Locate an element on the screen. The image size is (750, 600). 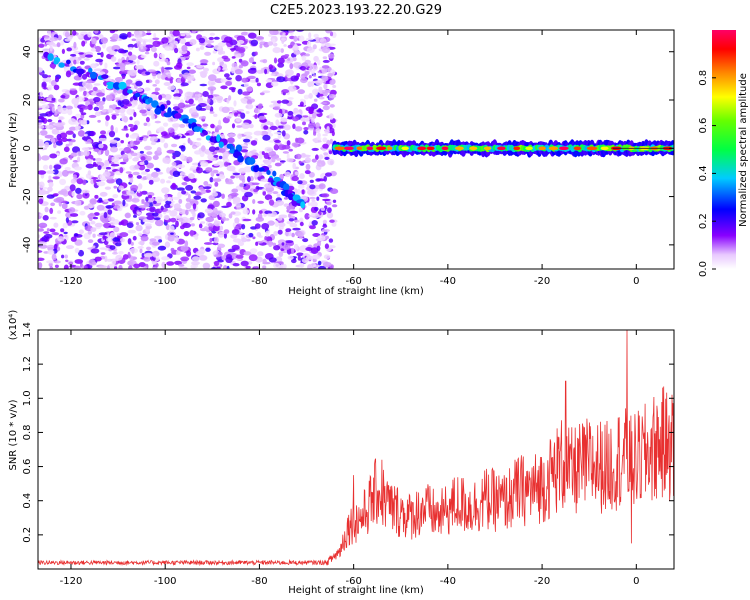
y-tick-label: 0.8 is located at coordinates (27, 432).